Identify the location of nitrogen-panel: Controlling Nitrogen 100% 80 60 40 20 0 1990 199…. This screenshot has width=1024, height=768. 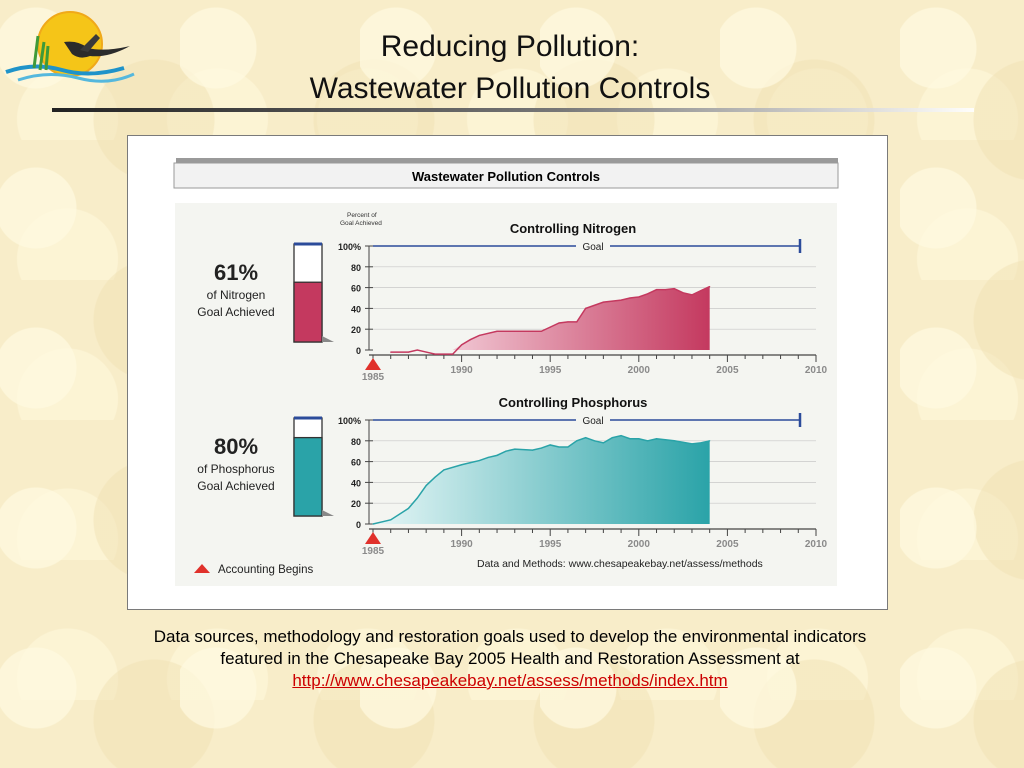
(512, 302).